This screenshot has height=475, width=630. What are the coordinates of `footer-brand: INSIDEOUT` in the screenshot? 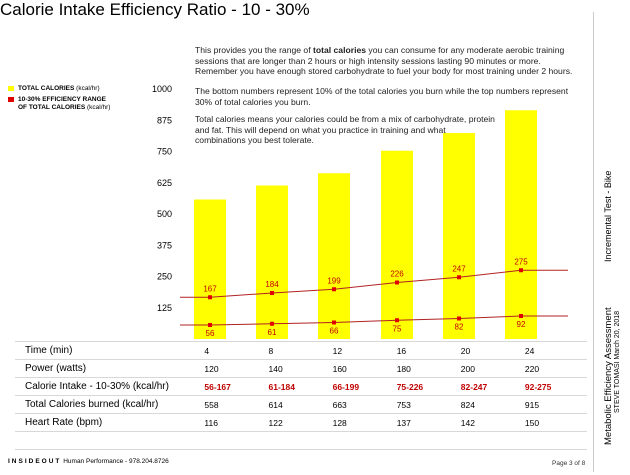 It's located at (35, 461).